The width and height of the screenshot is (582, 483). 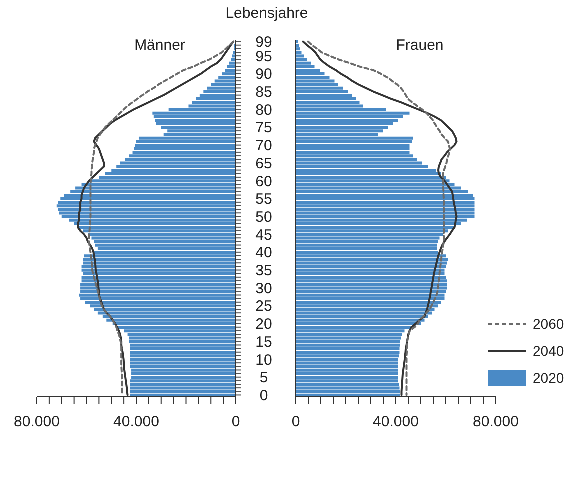 What do you see at coordinates (264, 235) in the screenshot?
I see `y-tick-label: 45` at bounding box center [264, 235].